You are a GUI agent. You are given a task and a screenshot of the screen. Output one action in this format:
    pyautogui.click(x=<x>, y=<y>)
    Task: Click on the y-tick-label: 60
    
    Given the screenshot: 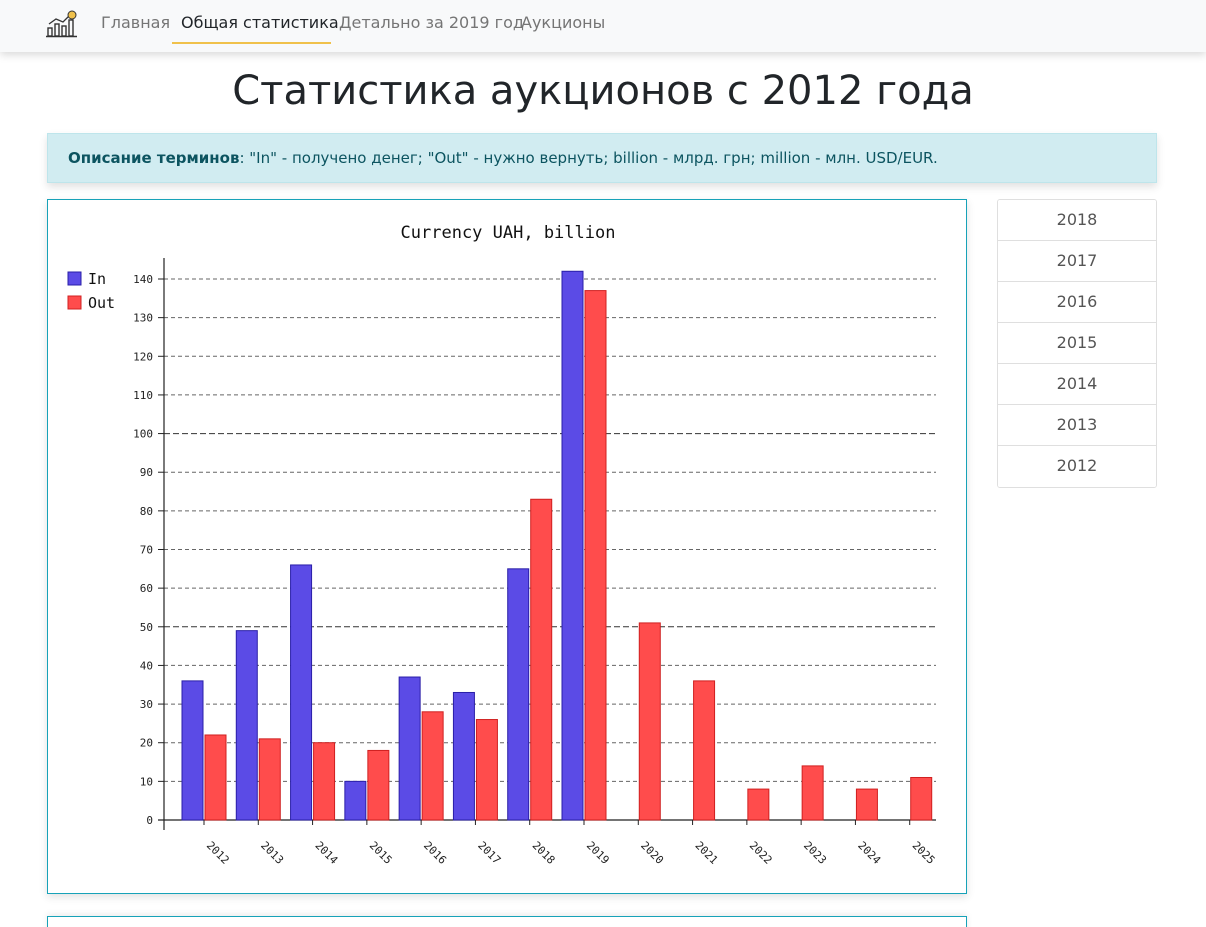 What is the action you would take?
    pyautogui.click(x=146, y=588)
    